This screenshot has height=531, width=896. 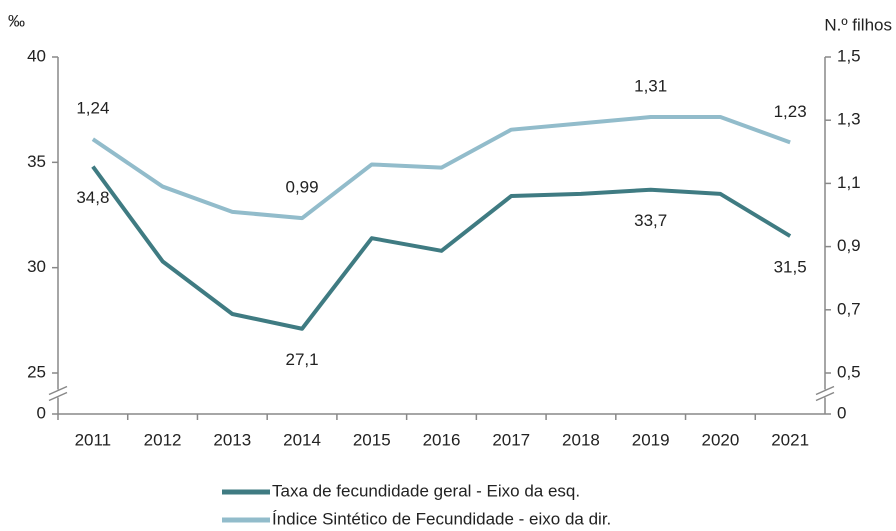 I want to click on data-label: 27,1, so click(x=301, y=359).